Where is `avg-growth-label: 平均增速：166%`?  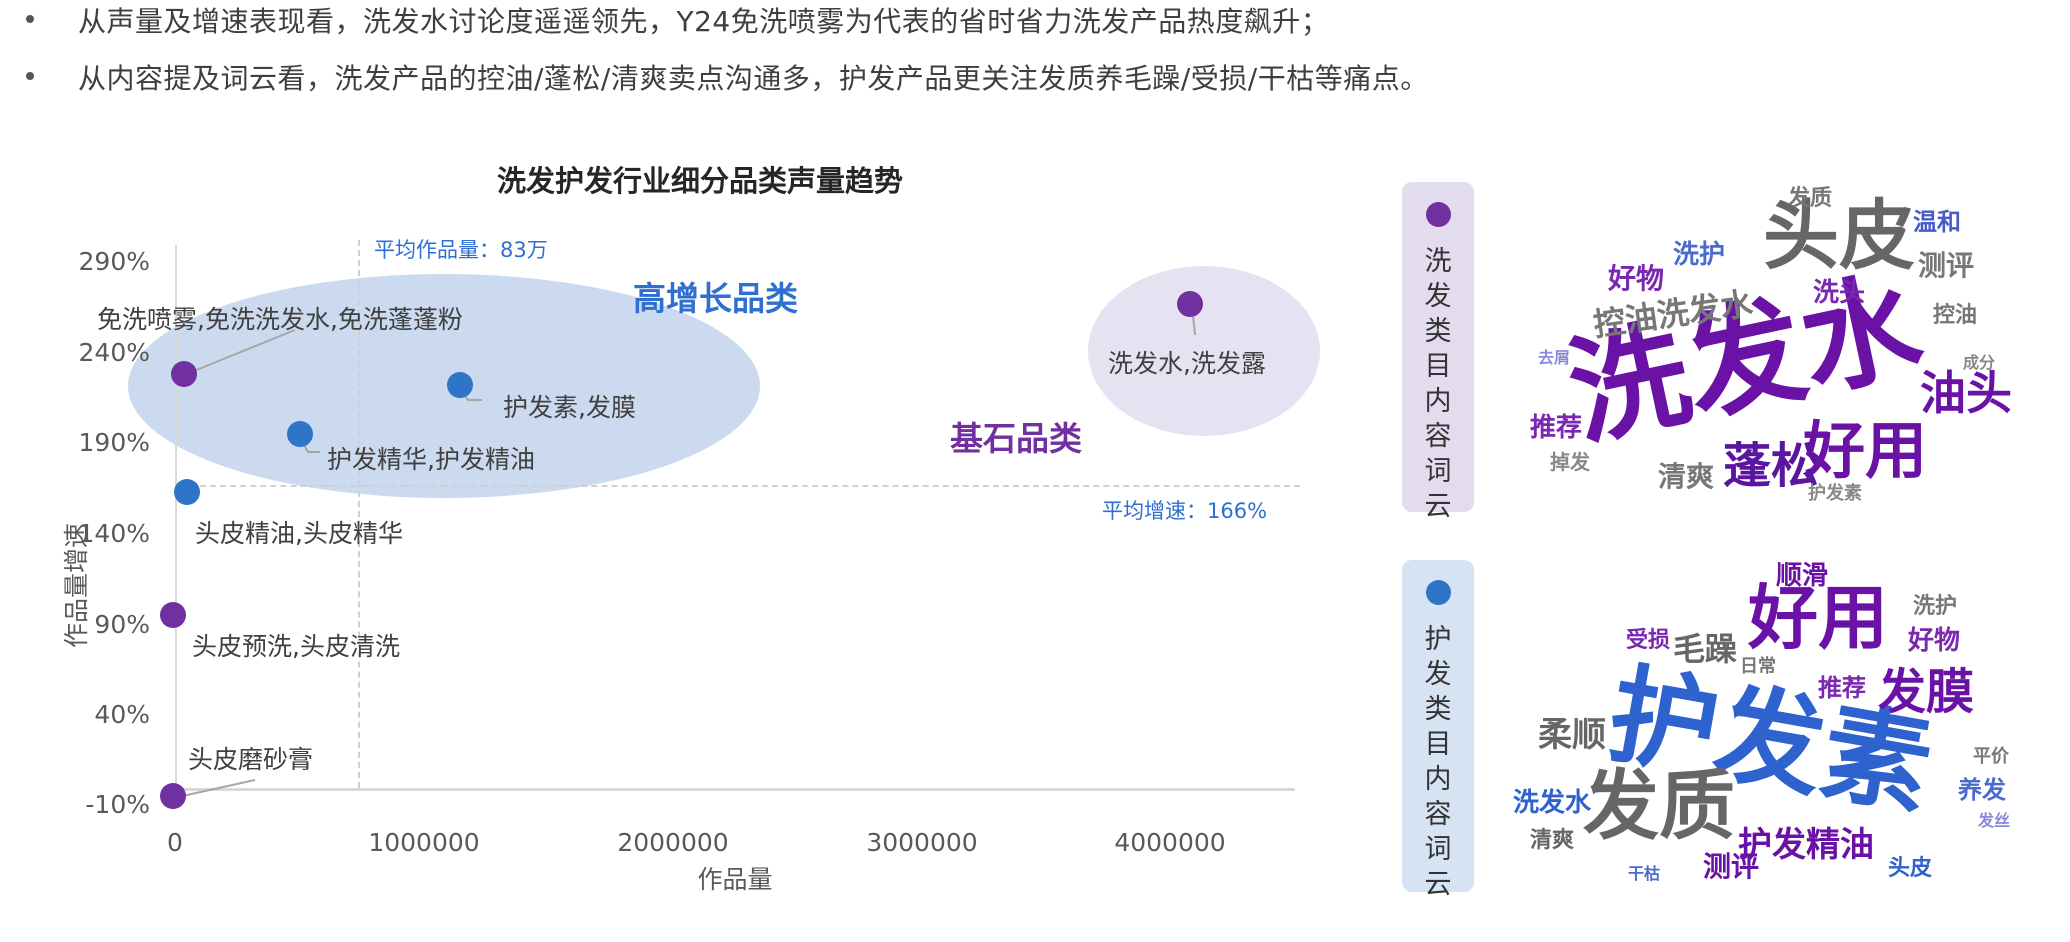 avg-growth-label: 平均增速：166% is located at coordinates (1185, 511).